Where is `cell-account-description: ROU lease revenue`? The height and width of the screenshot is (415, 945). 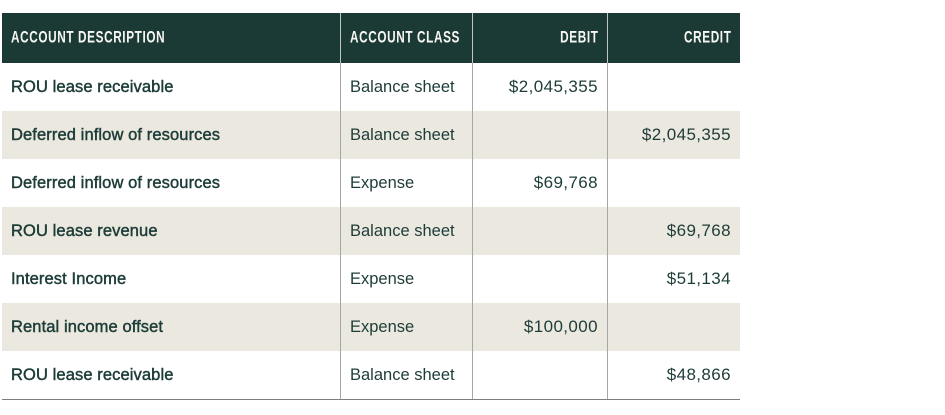
cell-account-description: ROU lease revenue is located at coordinates (171, 231).